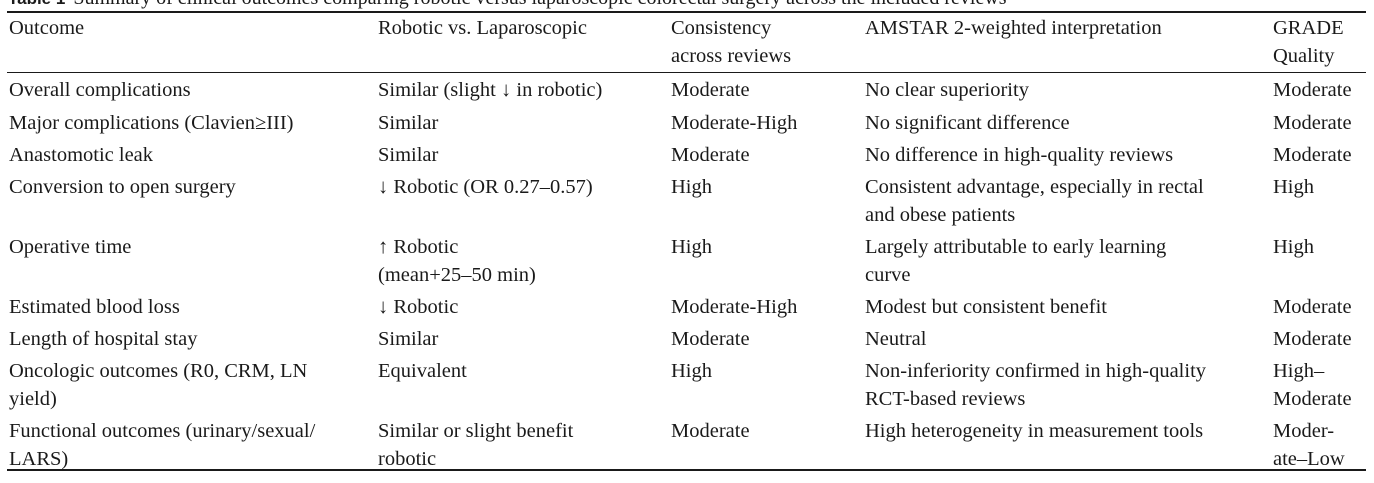 The width and height of the screenshot is (1374, 483). Describe the element at coordinates (36, 4) in the screenshot. I see `table-label: Table 1` at that location.